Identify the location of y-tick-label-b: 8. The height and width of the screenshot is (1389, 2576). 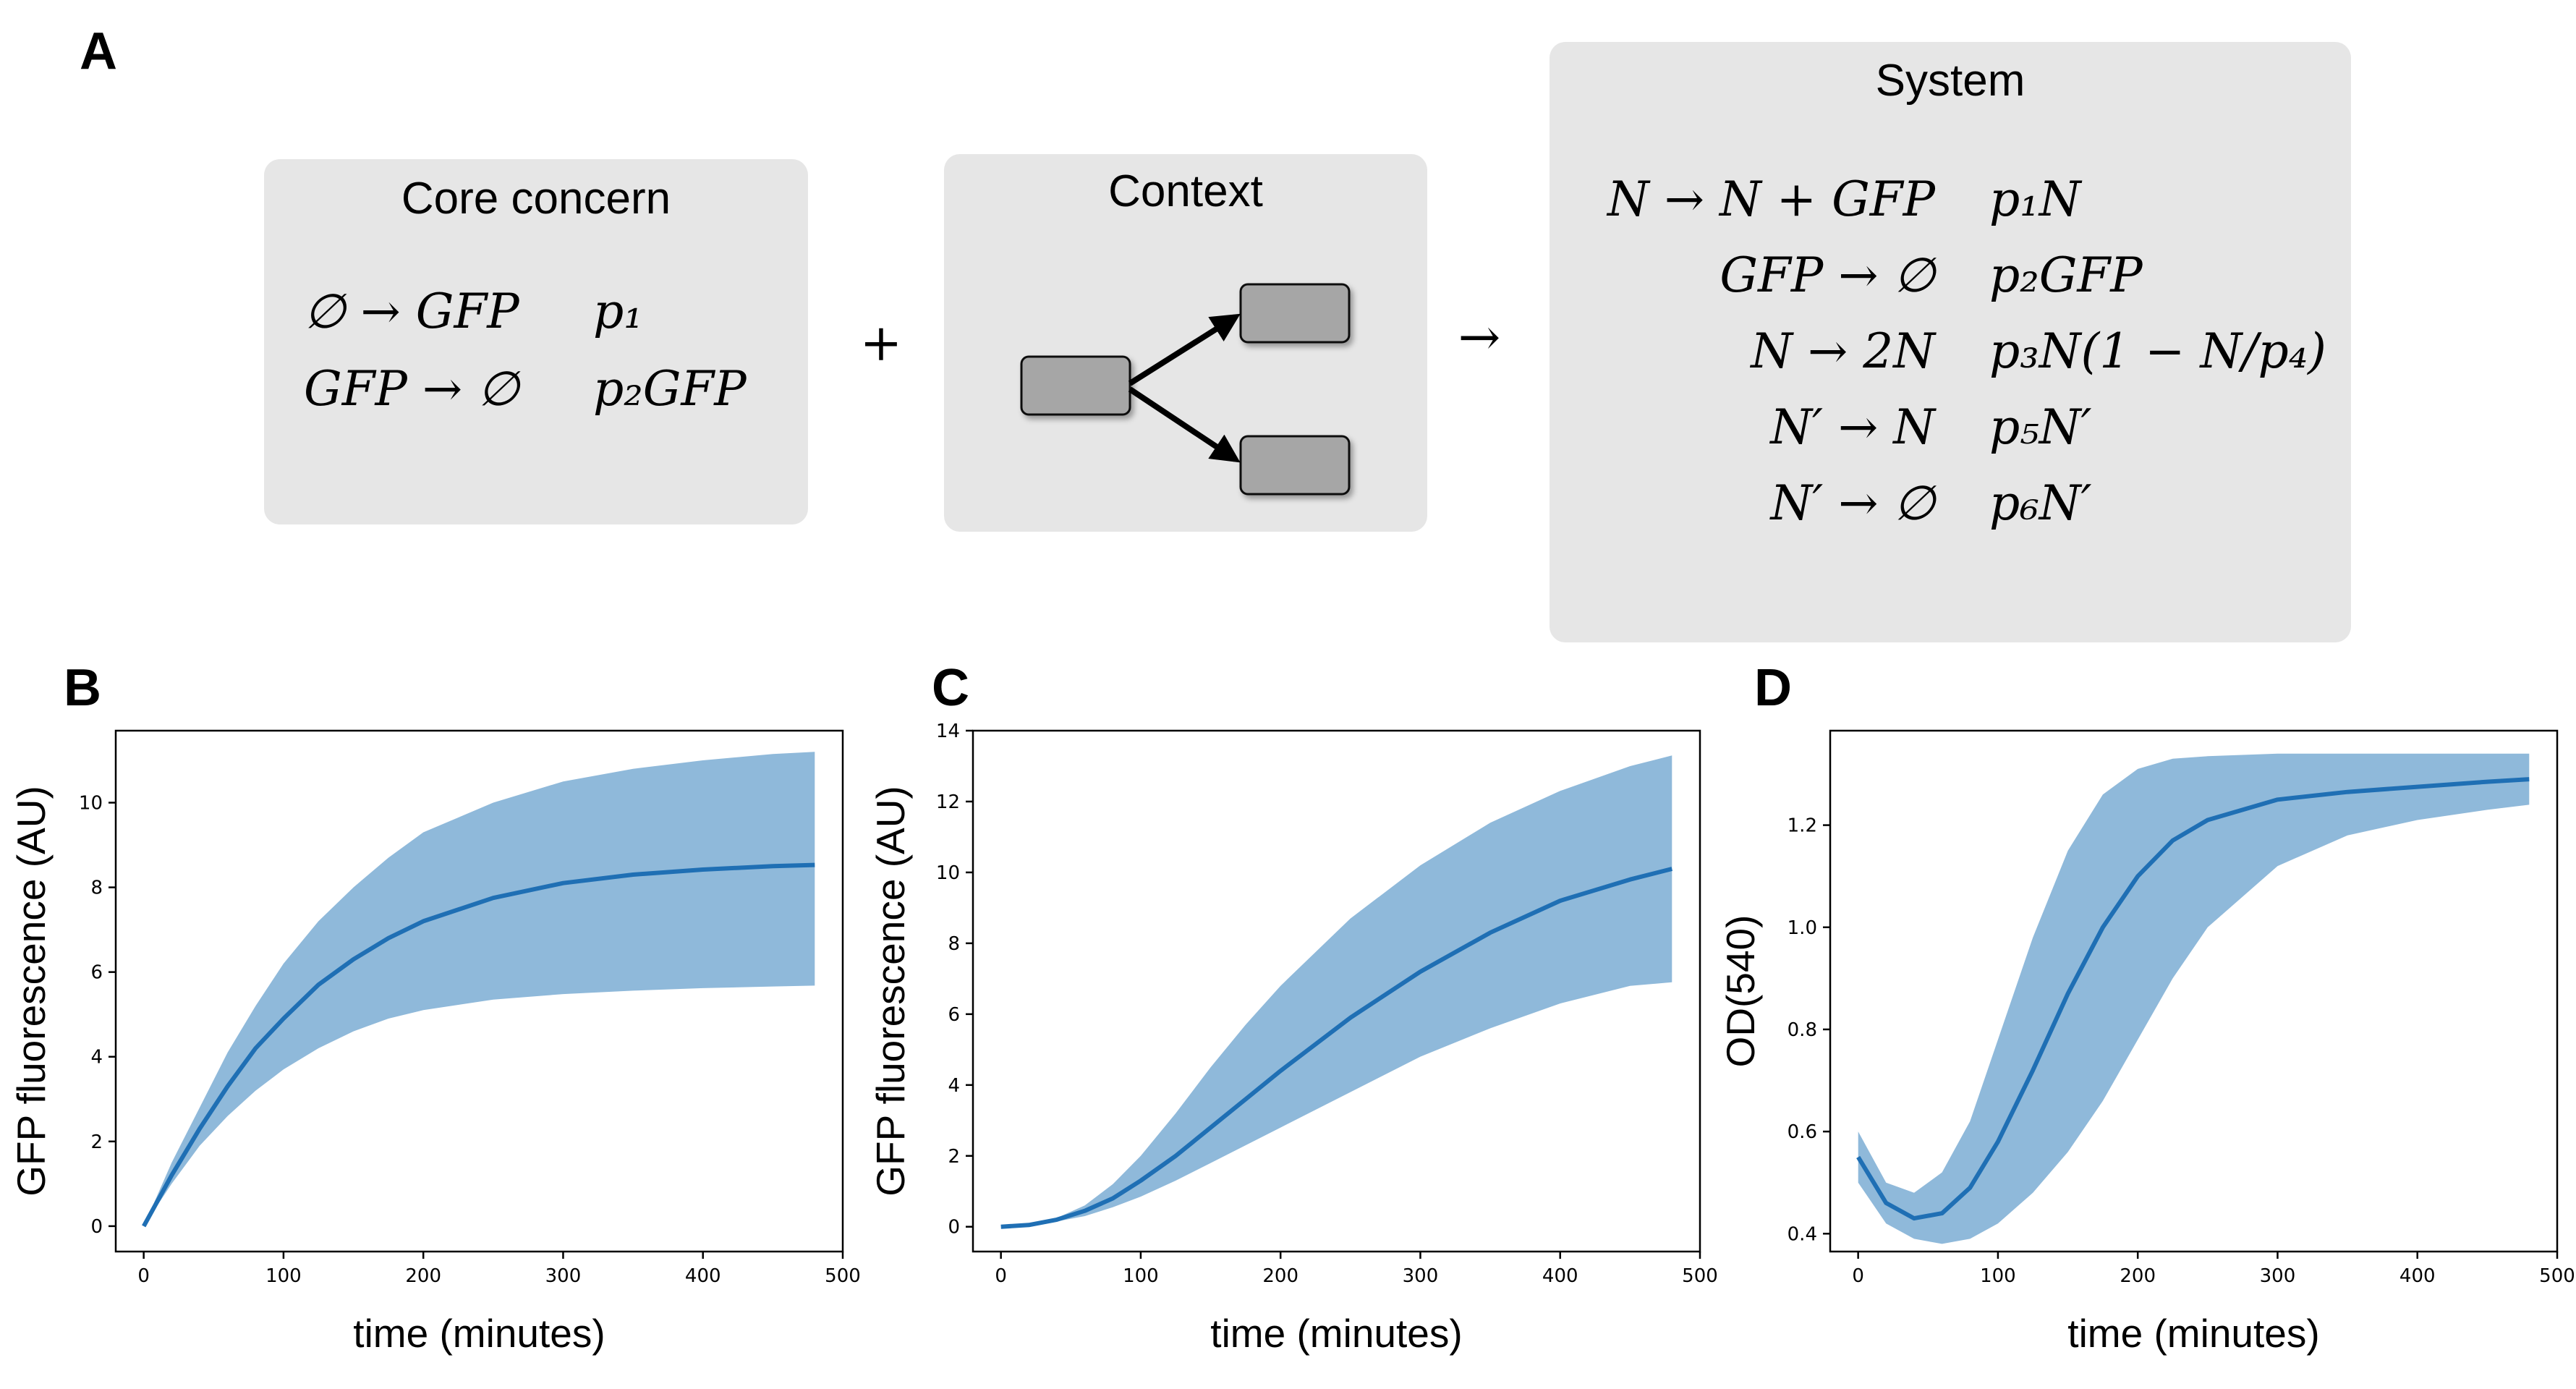
(96, 888).